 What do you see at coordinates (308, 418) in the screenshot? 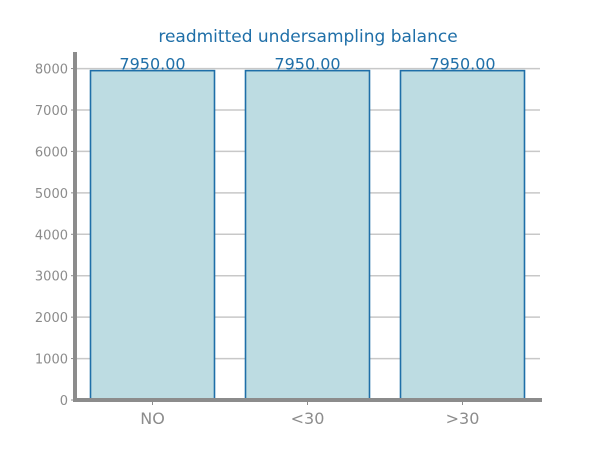
I see `x-tick-label: <30` at bounding box center [308, 418].